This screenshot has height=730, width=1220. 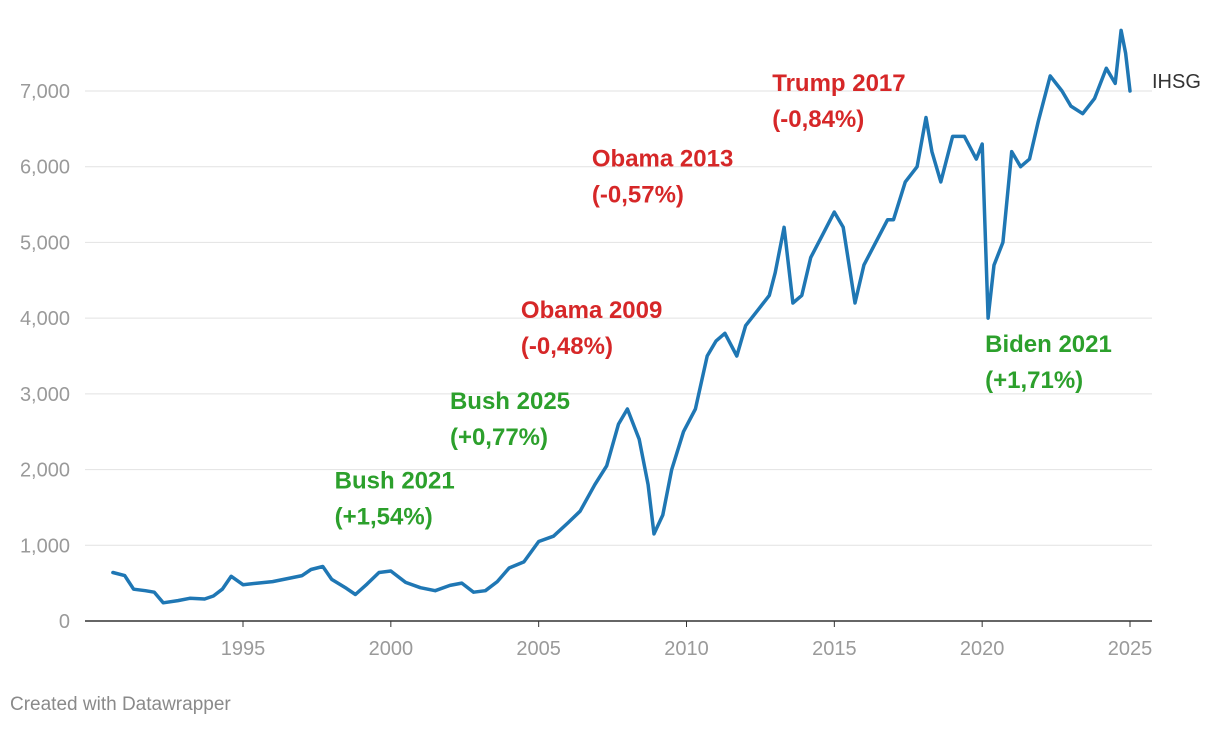 What do you see at coordinates (45, 357) in the screenshot?
I see `y-axis: 0 1,000 2,000 3,000 4,000 5,000 6,000 7,000` at bounding box center [45, 357].